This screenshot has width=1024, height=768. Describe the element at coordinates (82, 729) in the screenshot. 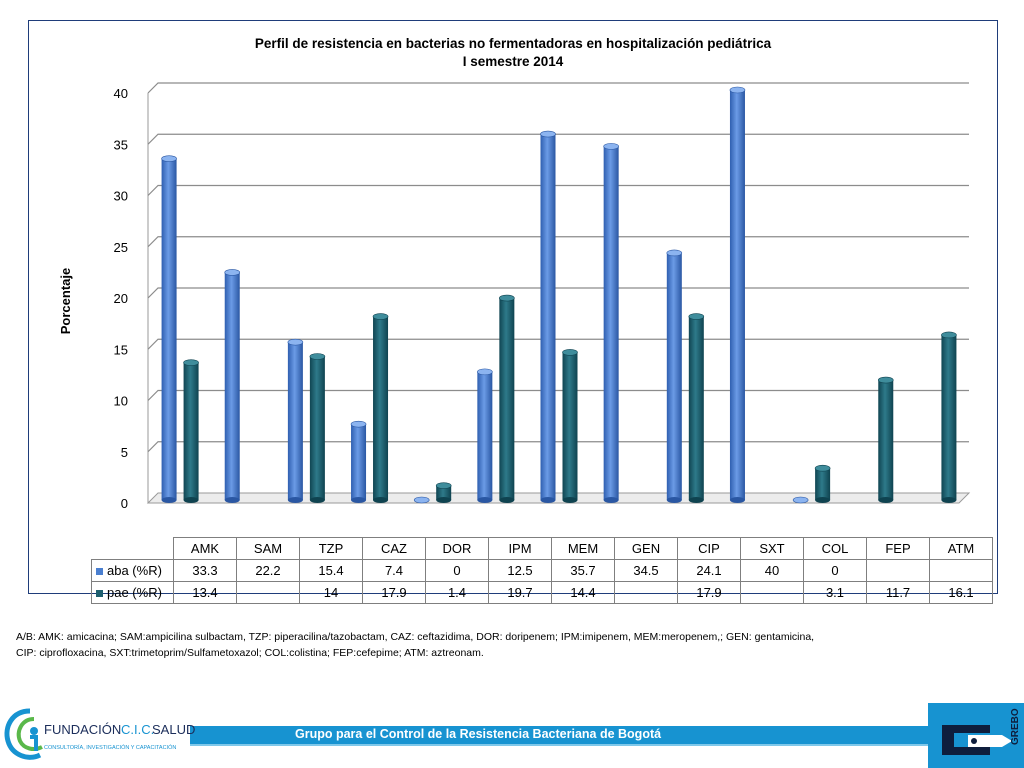

I see `org-name-1: FUNDACIÓN` at that location.